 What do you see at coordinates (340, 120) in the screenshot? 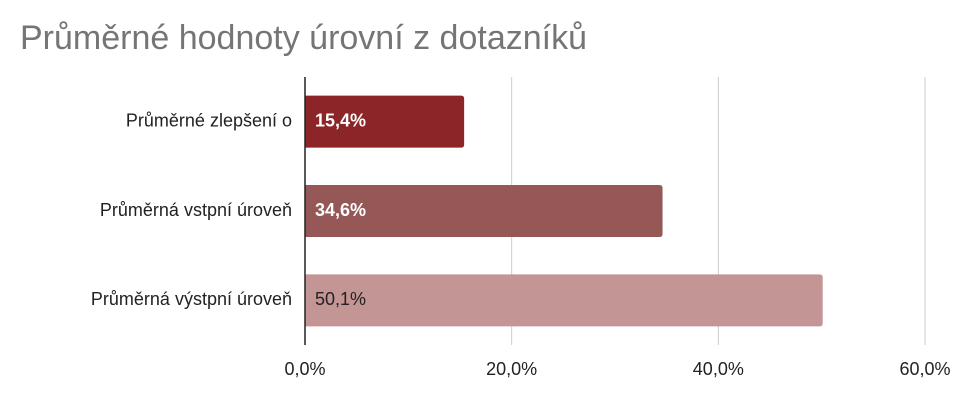
I see `value-label: 15,4%` at bounding box center [340, 120].